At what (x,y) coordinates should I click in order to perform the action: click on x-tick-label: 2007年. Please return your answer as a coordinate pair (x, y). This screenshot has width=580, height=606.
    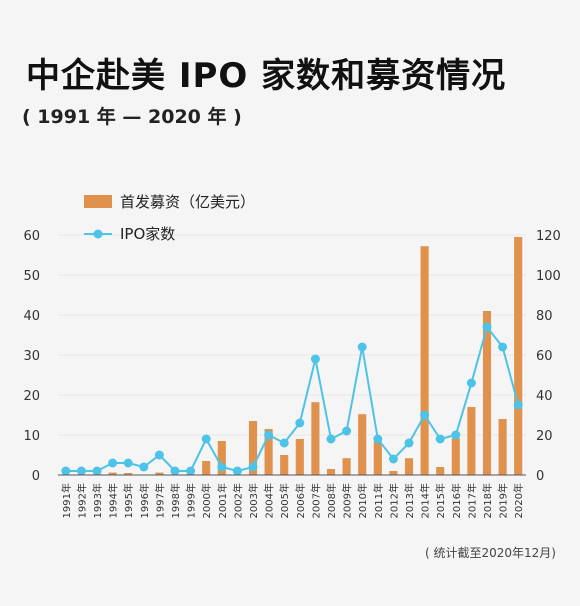
    Looking at the image, I should click on (315, 500).